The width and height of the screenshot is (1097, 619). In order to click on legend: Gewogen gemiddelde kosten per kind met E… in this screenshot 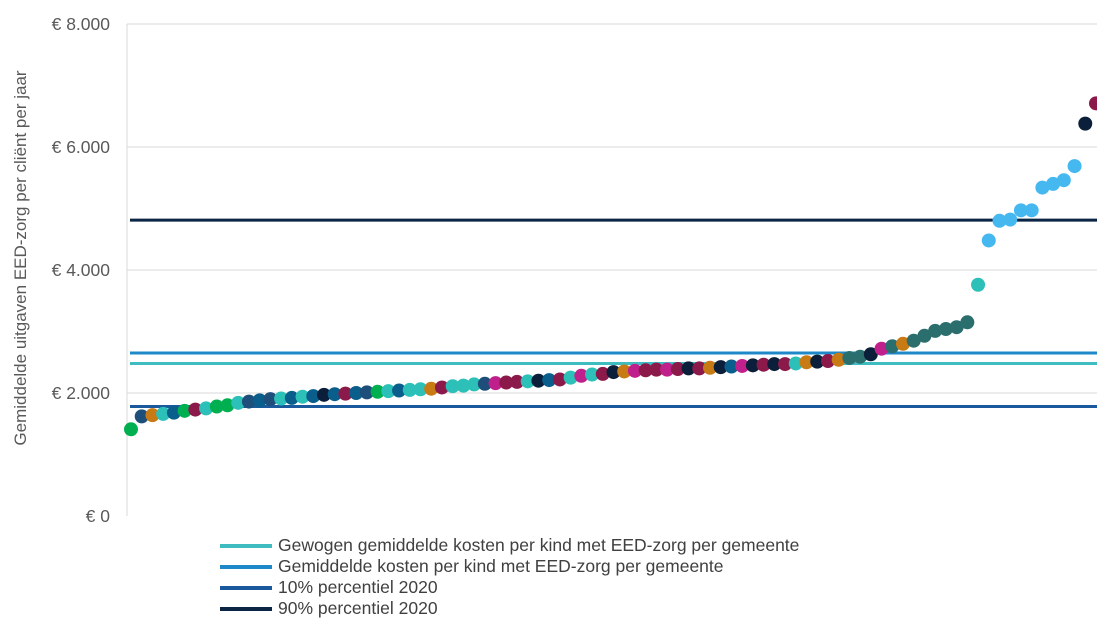, I will do `click(509, 577)`.